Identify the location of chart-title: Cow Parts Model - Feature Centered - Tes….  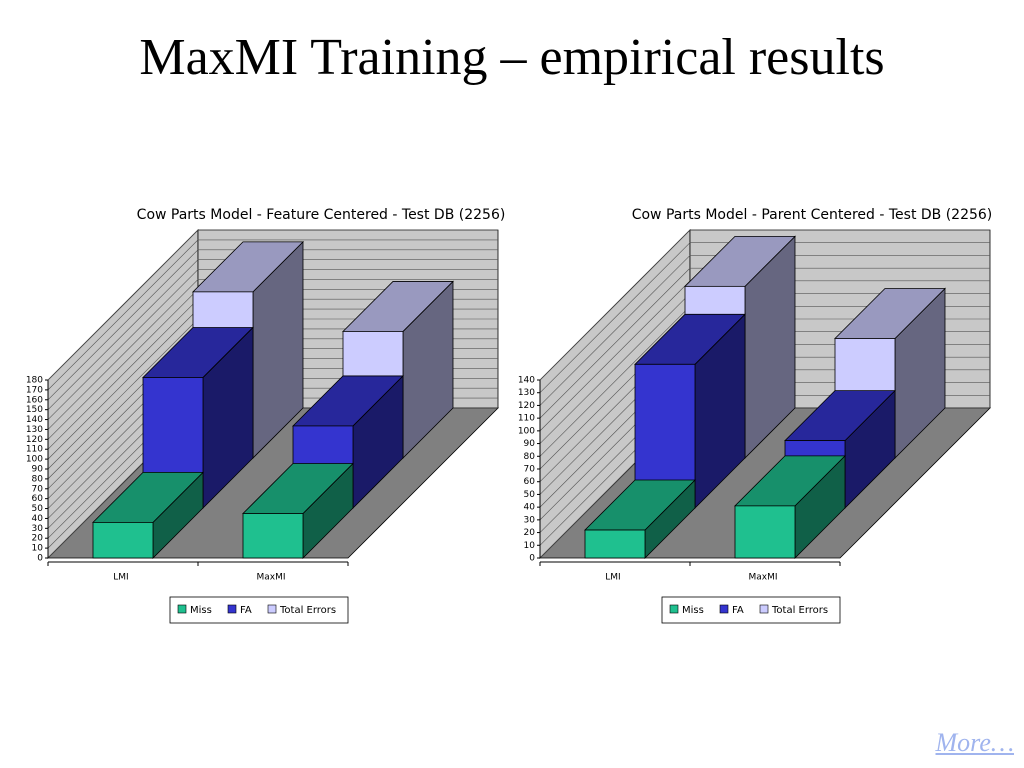
(321, 215).